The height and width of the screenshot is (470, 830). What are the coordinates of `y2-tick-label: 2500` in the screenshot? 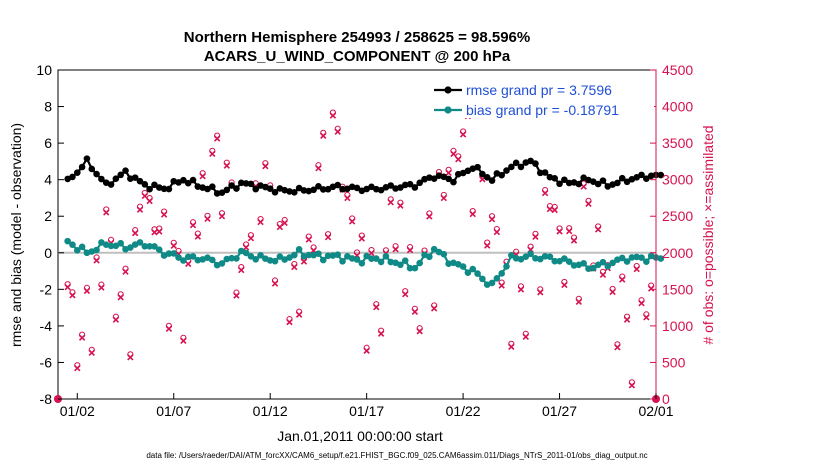 It's located at (677, 216).